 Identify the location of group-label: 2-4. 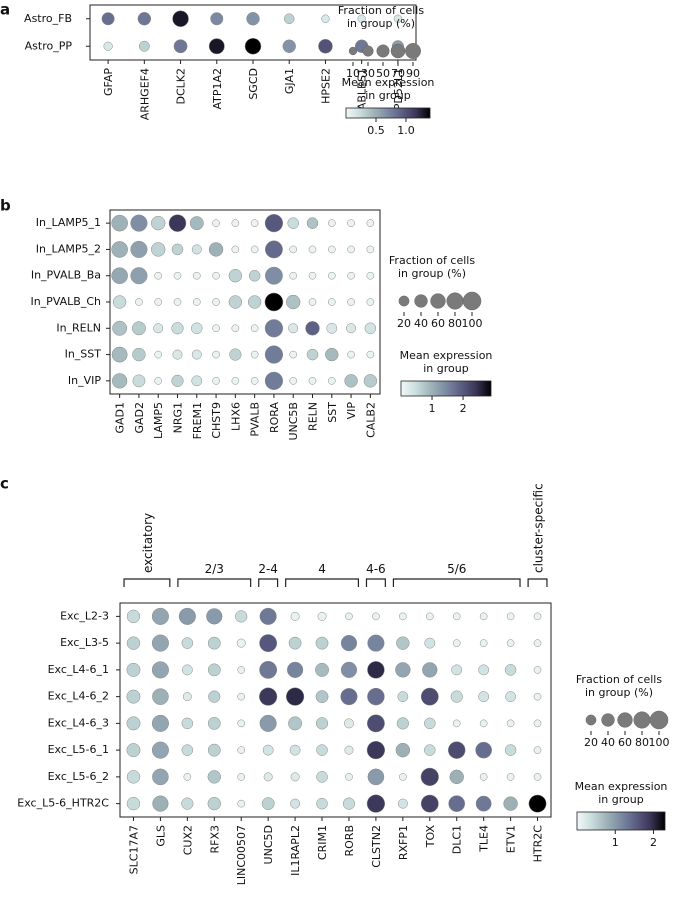
(268, 569).